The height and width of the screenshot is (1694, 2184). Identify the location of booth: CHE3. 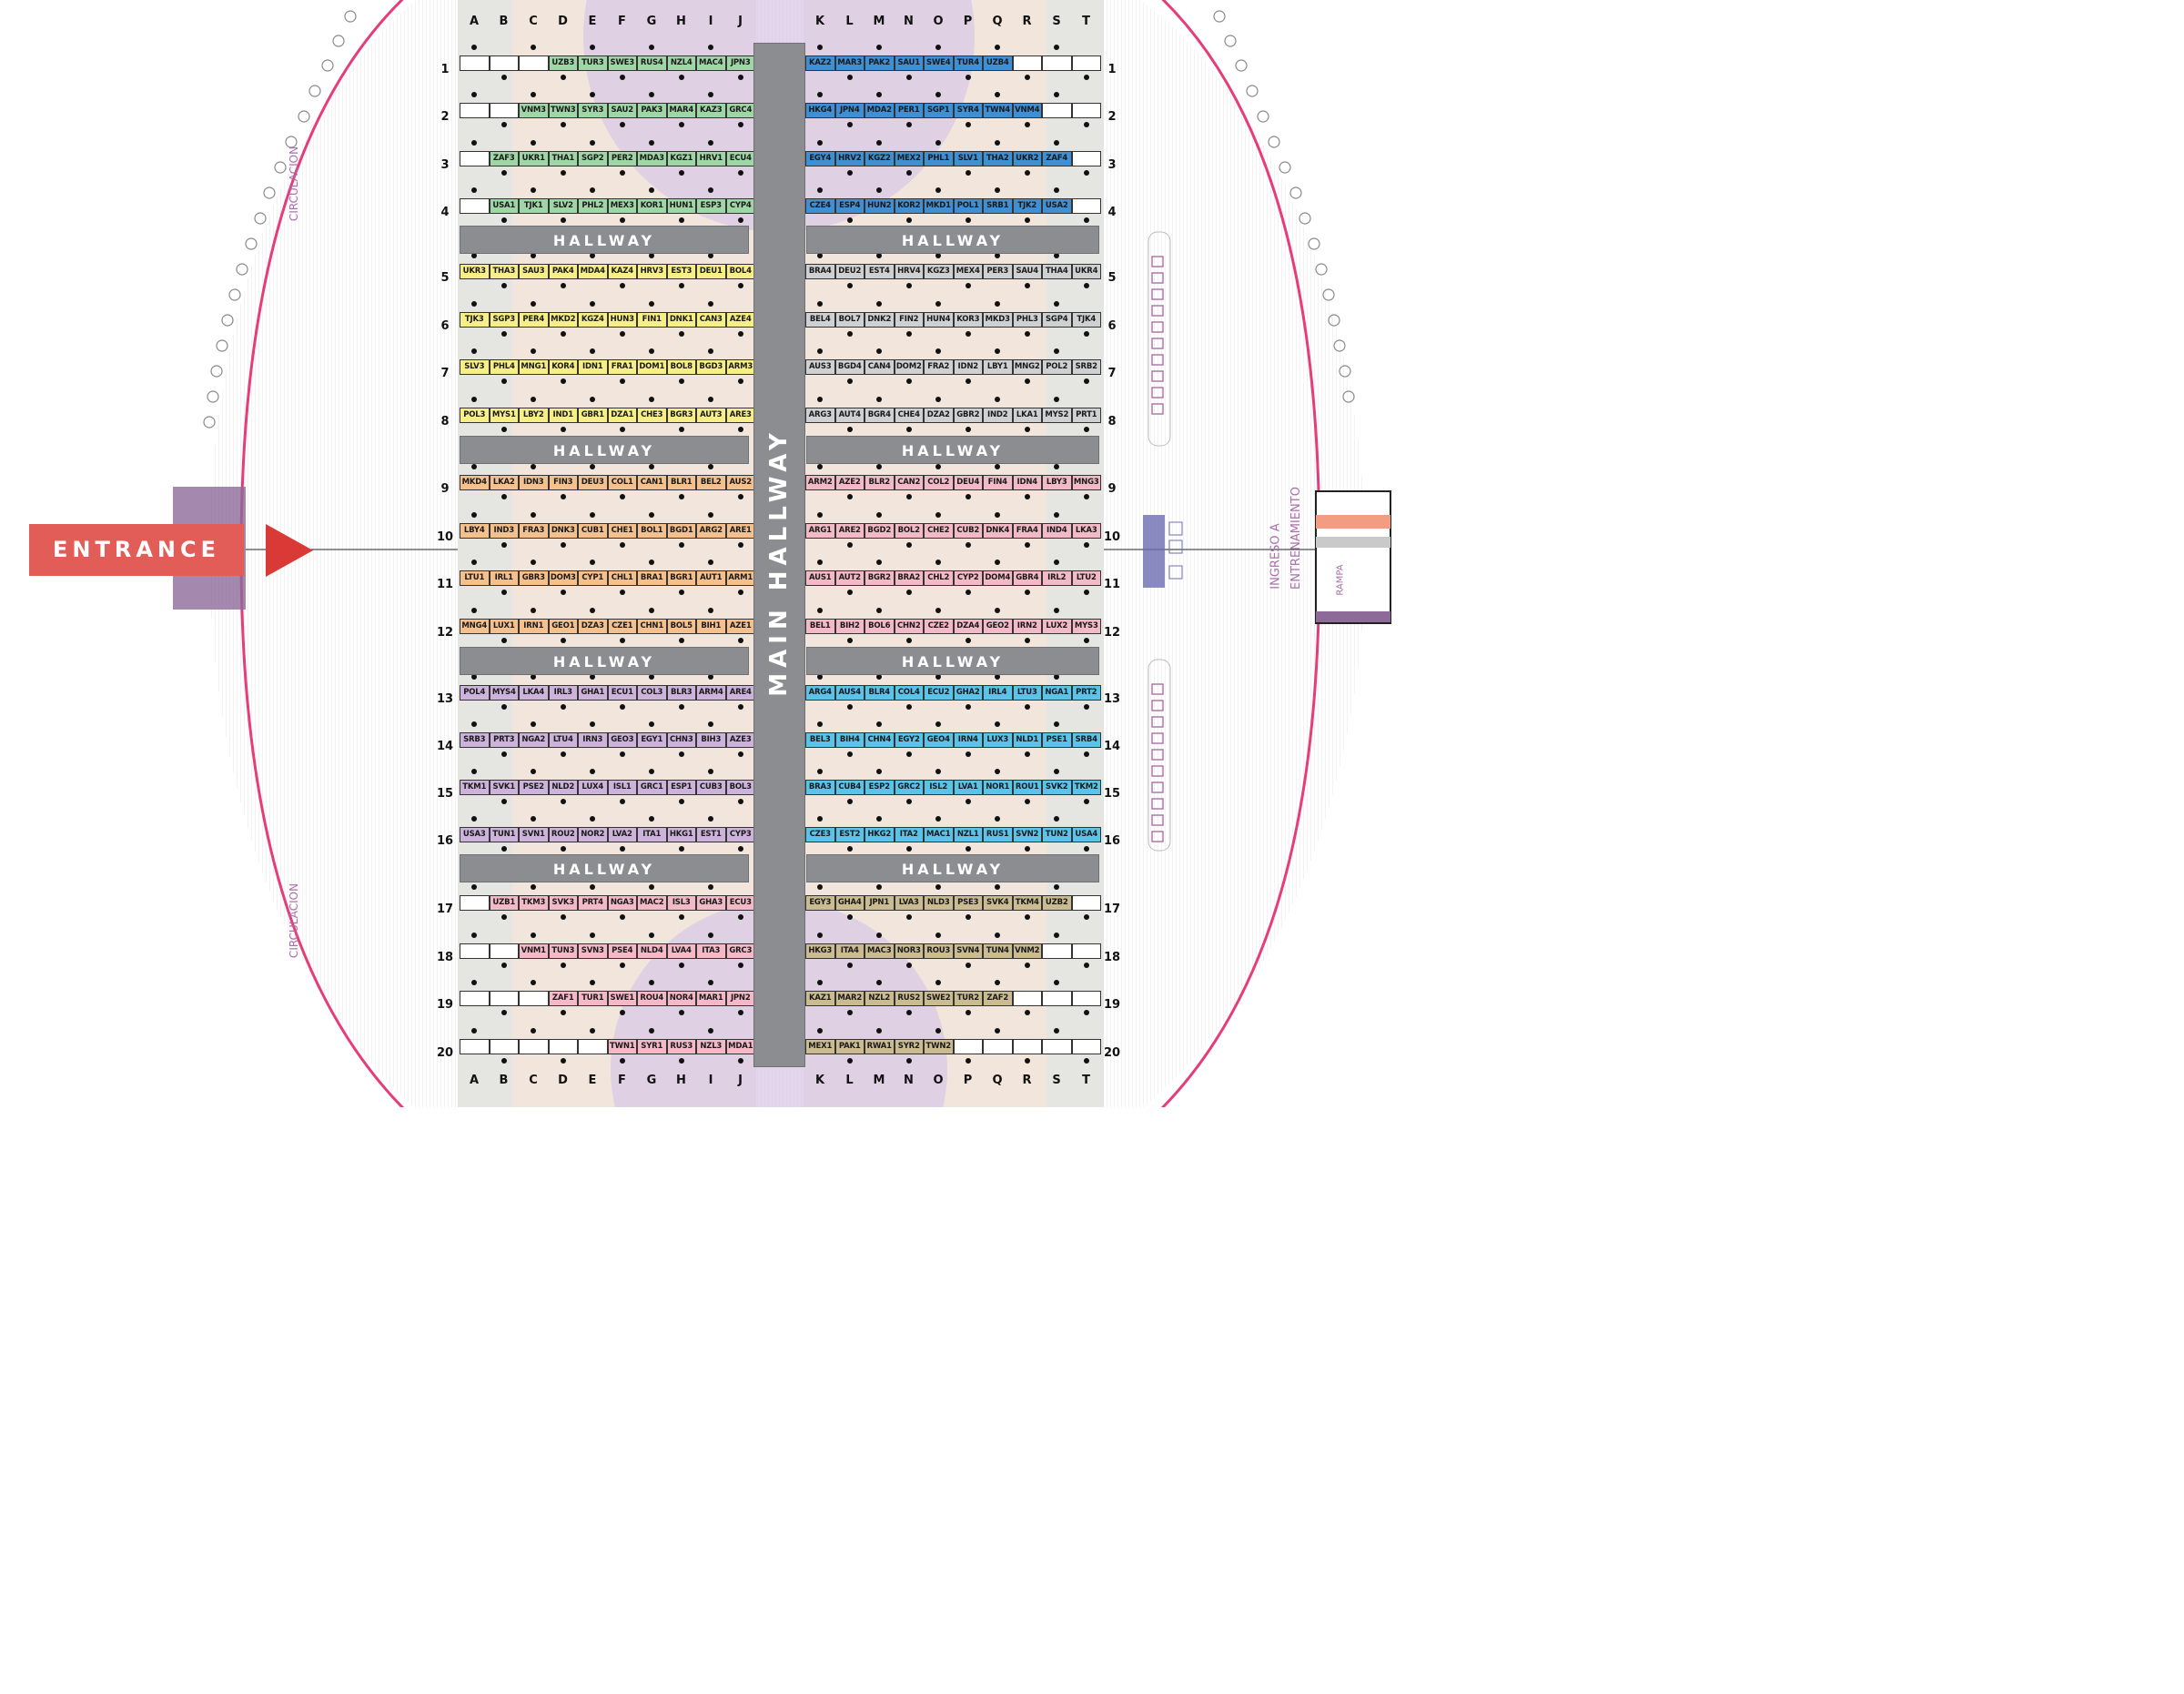
(652, 415).